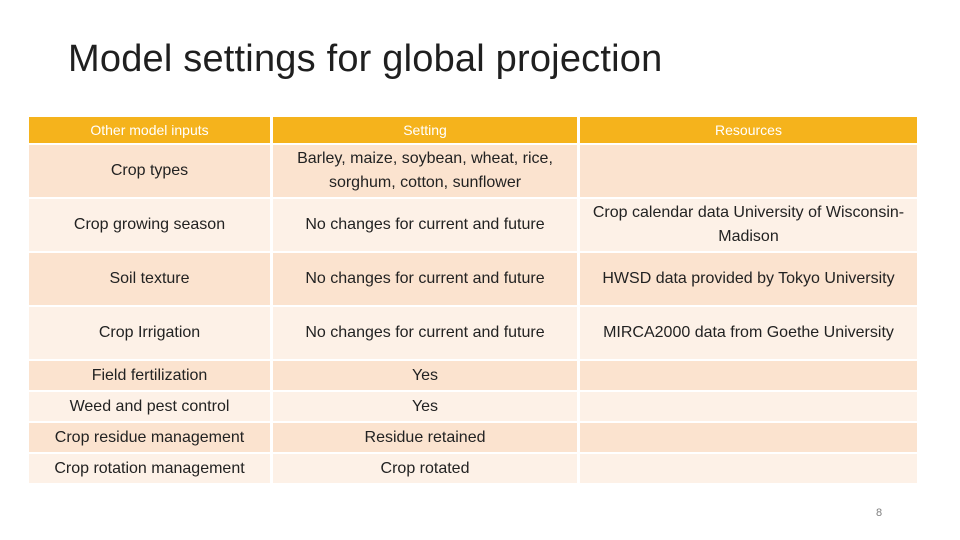 This screenshot has height=540, width=960. I want to click on cell-input: Soil texture, so click(149, 279).